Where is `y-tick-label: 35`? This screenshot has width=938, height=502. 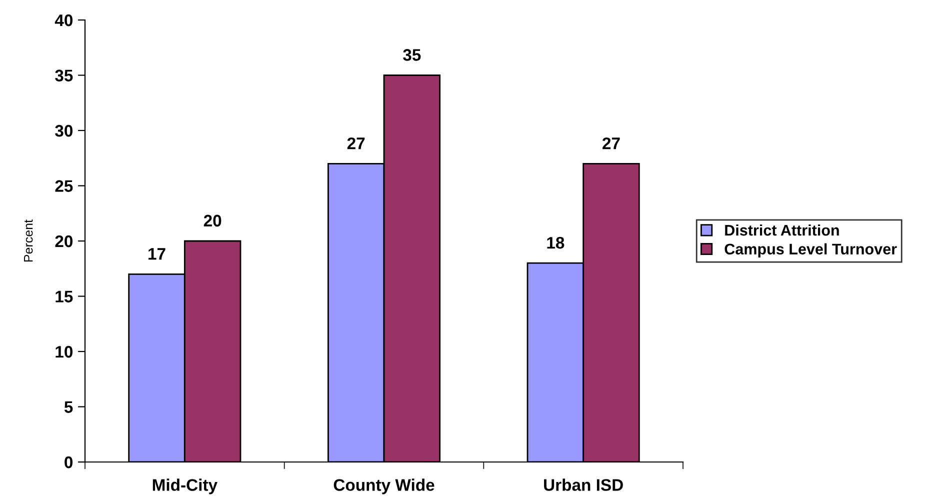 y-tick-label: 35 is located at coordinates (64, 76).